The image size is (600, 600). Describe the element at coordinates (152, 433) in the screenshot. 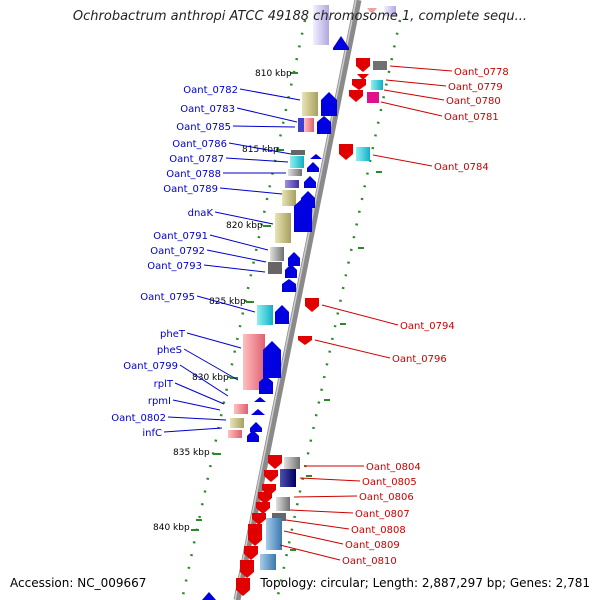

I see `gene-label-left: infC` at that location.